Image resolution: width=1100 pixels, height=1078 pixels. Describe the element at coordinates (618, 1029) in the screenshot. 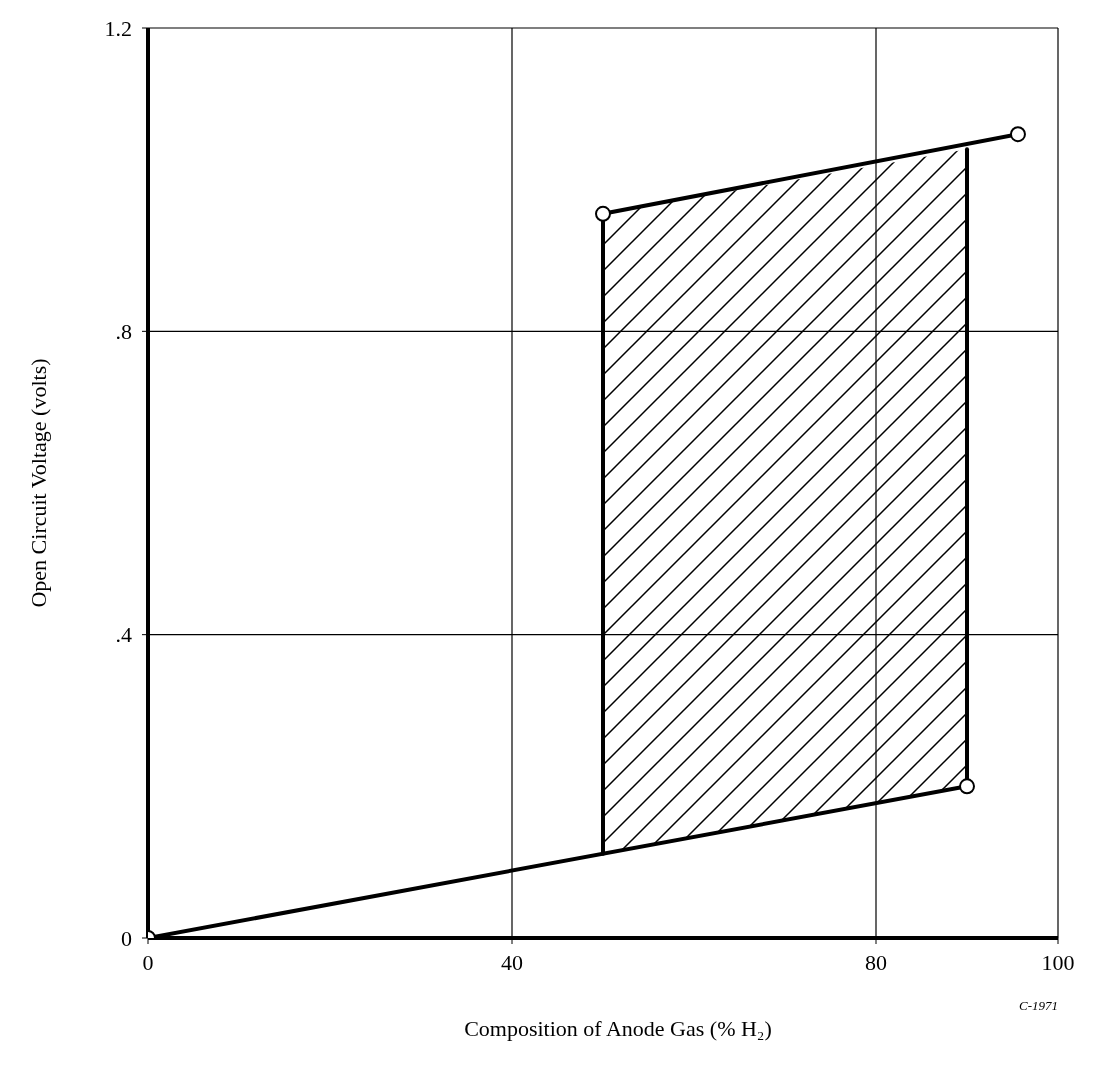

I see `x-axis-title: Composition of Anode Gas (% H₂)` at that location.